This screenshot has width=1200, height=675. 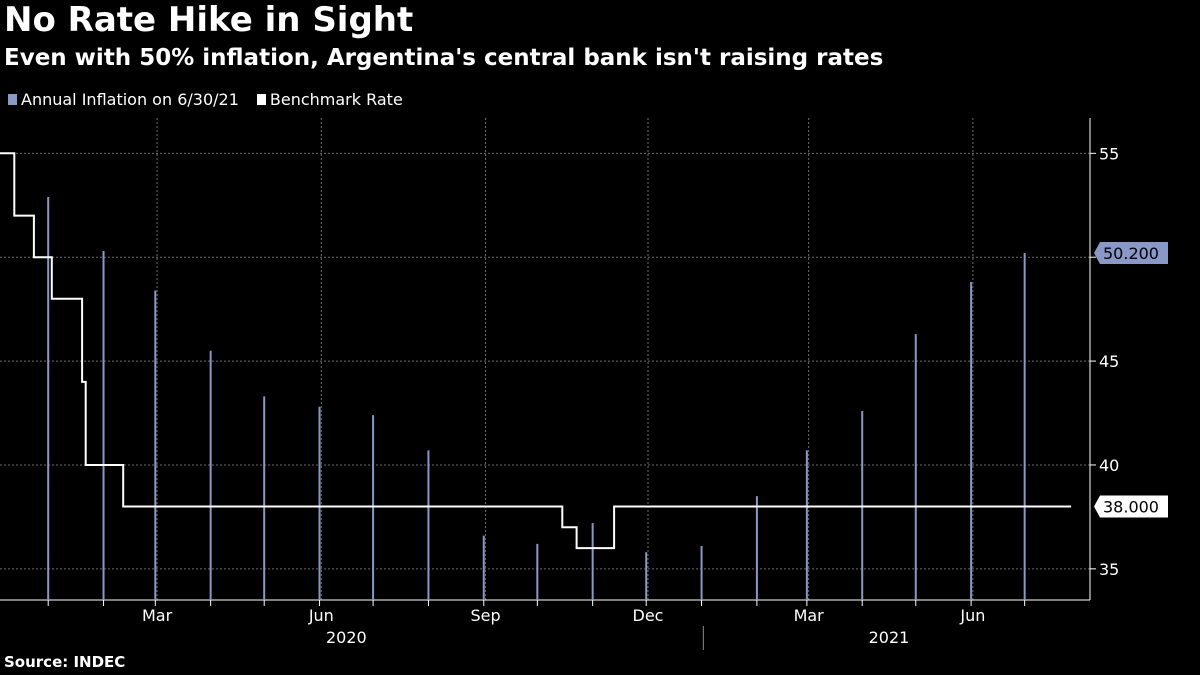 I want to click on year-label: 2021, so click(x=889, y=637).